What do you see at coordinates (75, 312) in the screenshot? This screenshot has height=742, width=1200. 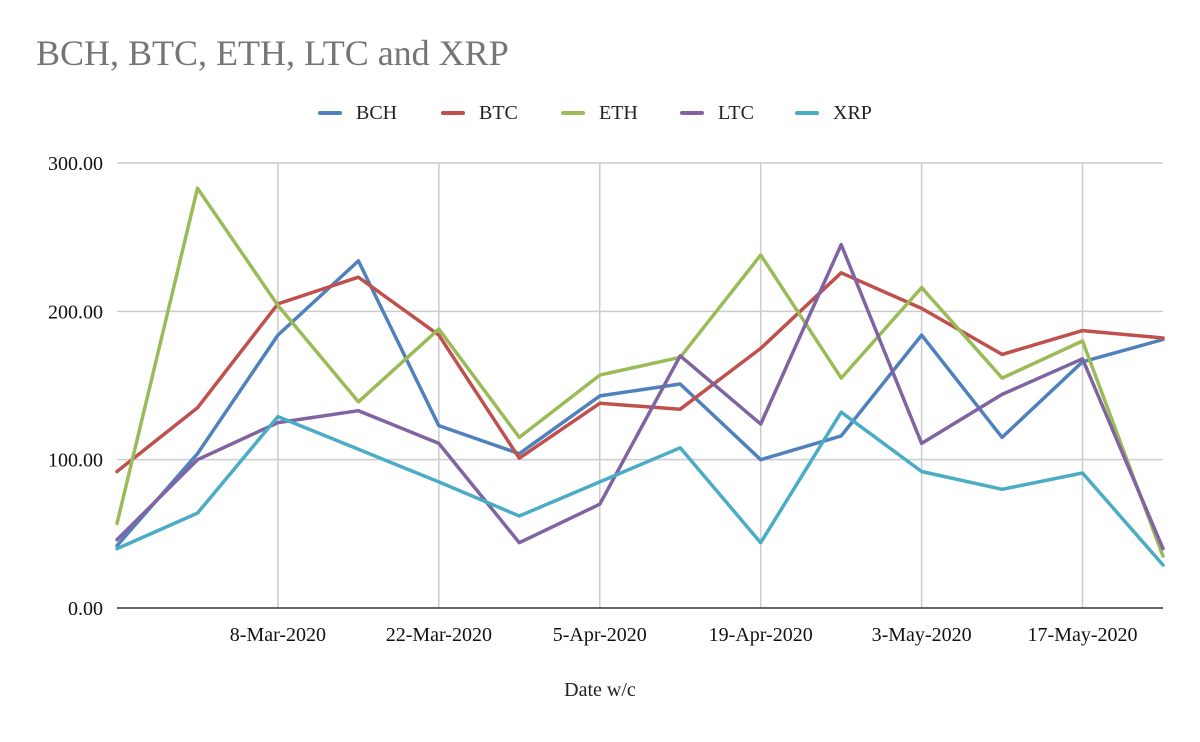 I see `y-tick-label: 200.00` at bounding box center [75, 312].